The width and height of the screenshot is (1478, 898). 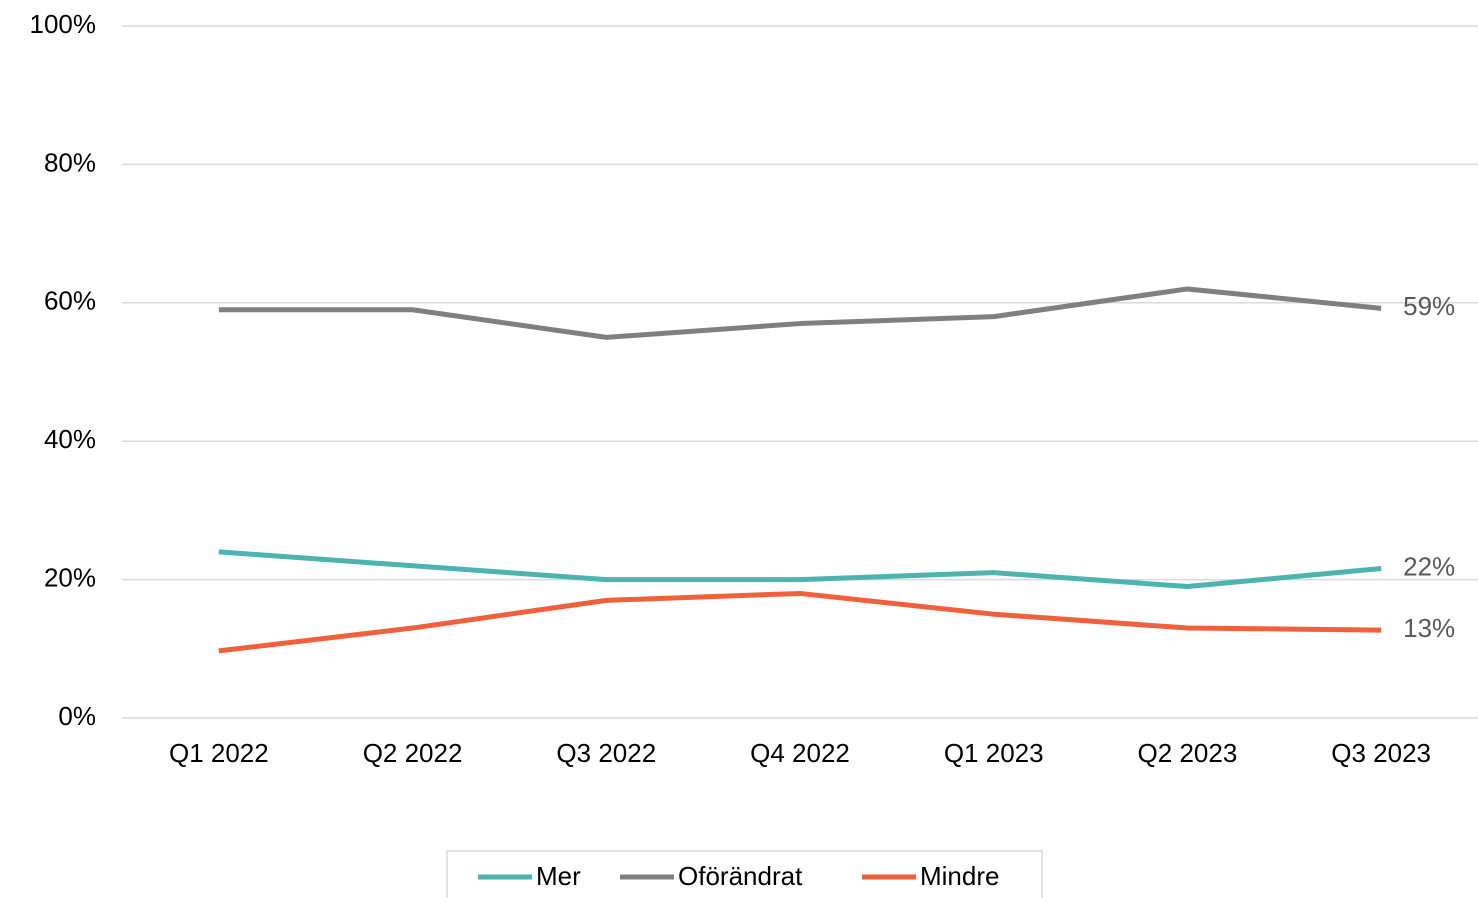 I want to click on y-tick-label: 20%, so click(x=70, y=577).